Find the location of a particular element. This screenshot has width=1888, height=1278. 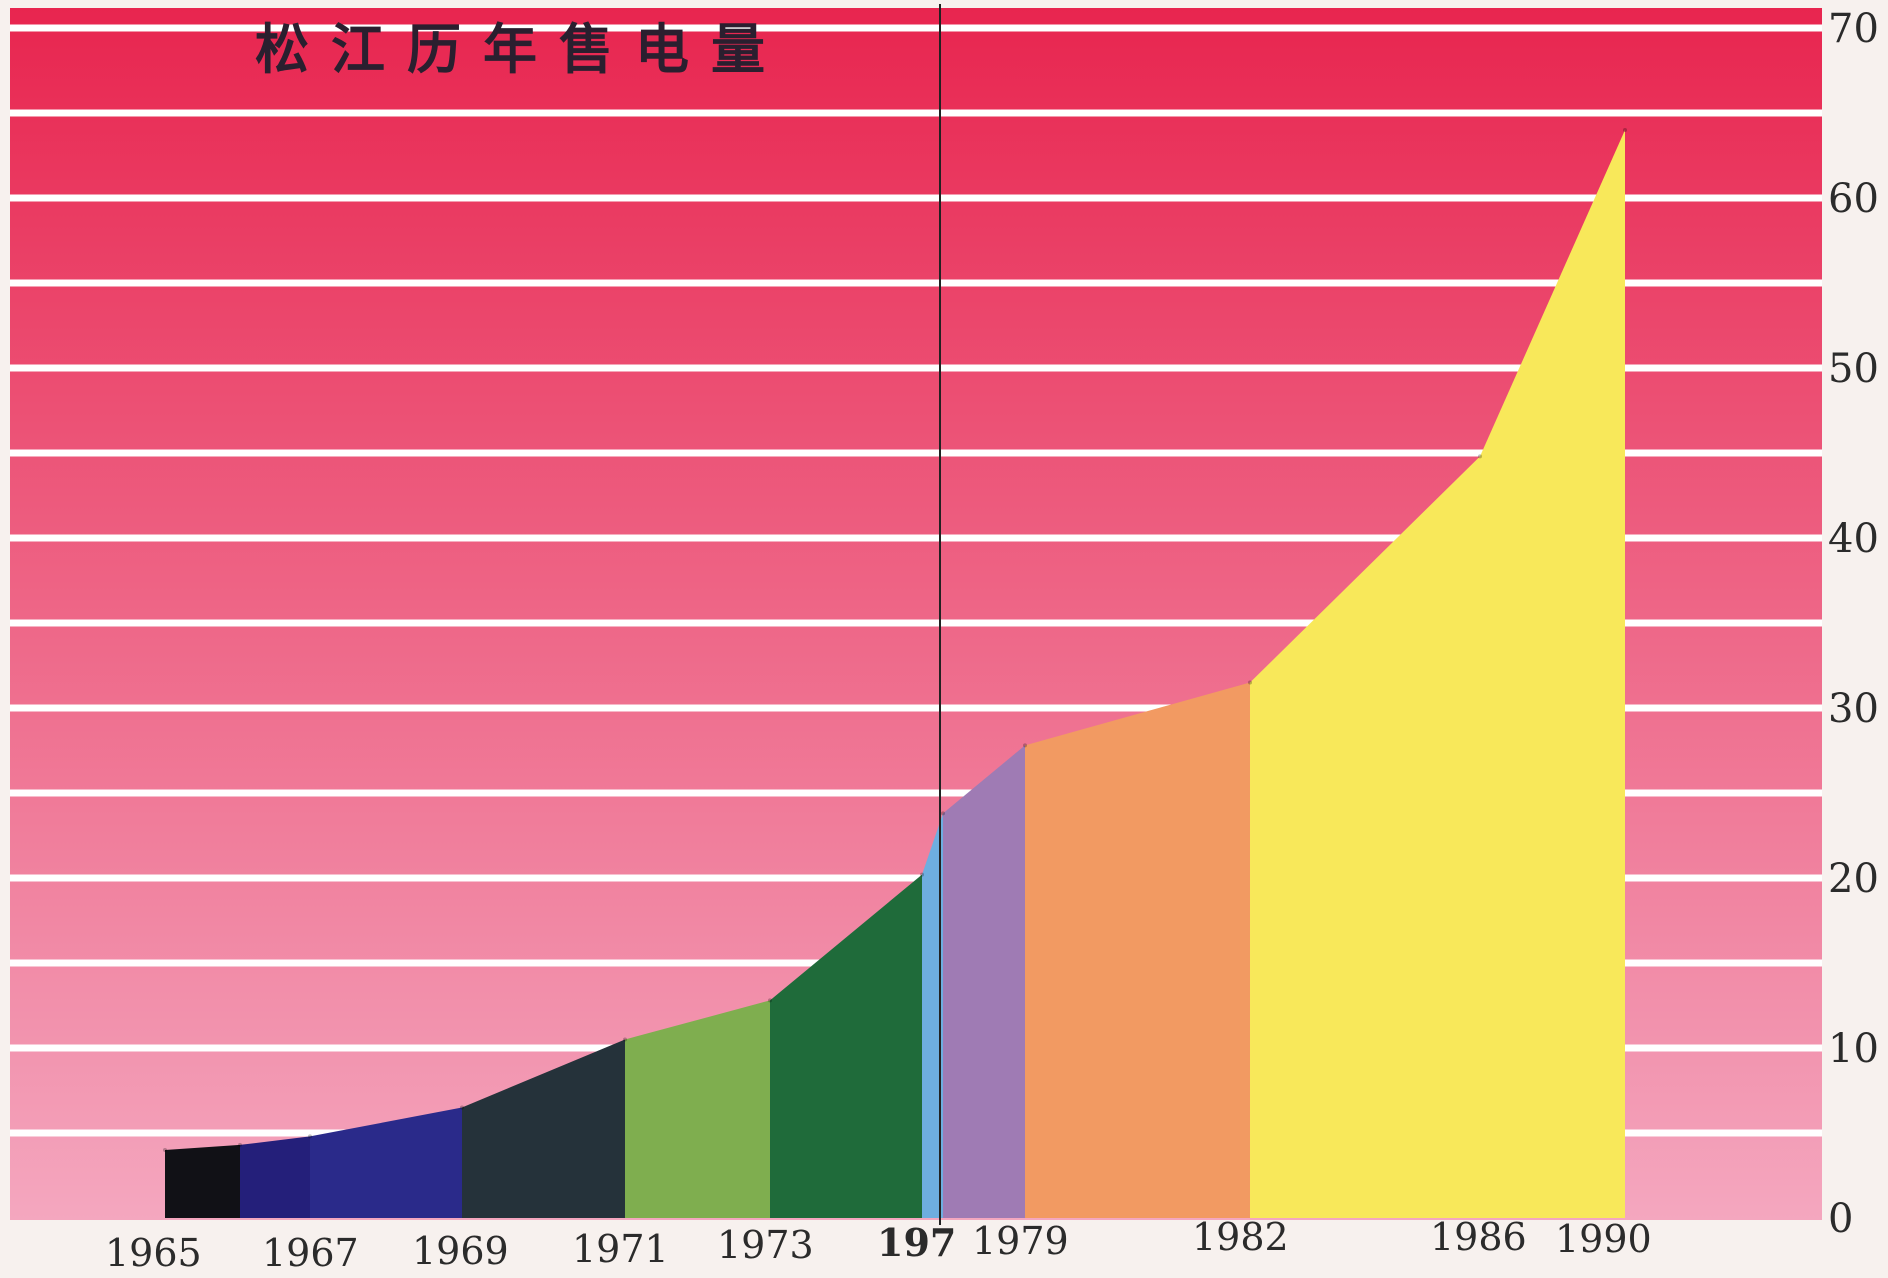

x-tick-label: 1986 is located at coordinates (1478, 1237).